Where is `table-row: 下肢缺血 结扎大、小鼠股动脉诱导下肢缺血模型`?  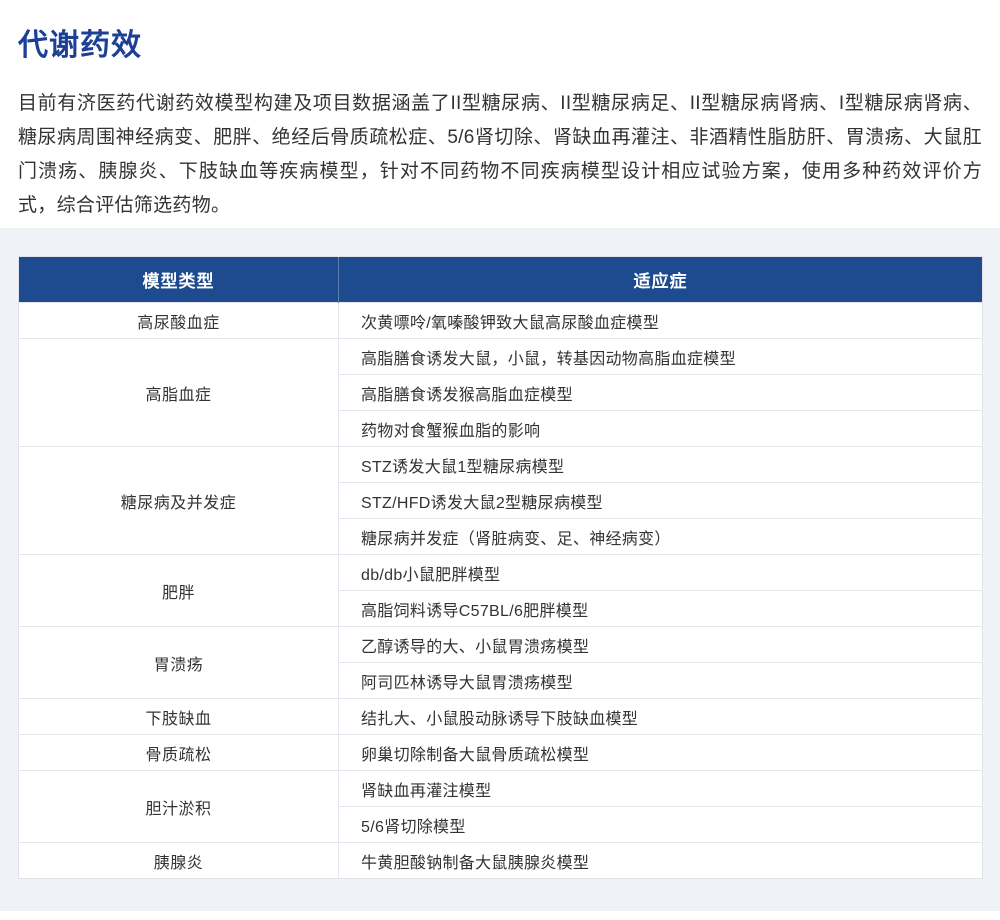
table-row: 下肢缺血 结扎大、小鼠股动脉诱导下肢缺血模型 is located at coordinates (500, 716).